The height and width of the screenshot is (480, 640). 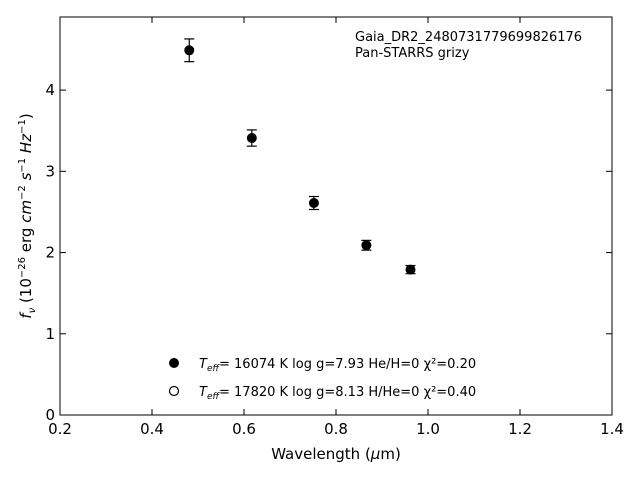 I want to click on legend-entry-2-teff-sub: eff, so click(x=214, y=397).